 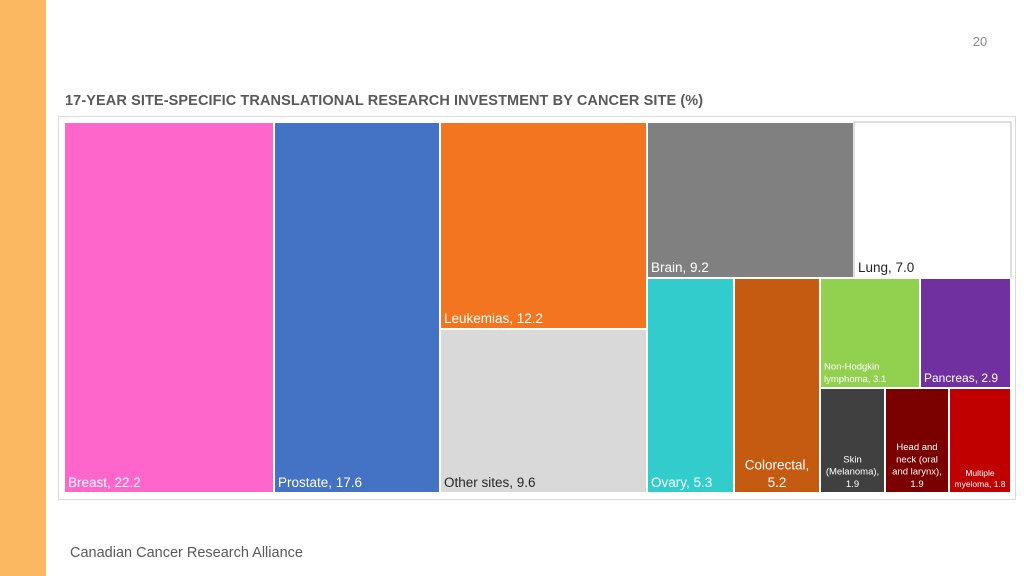 I want to click on treemap-label-pancreas: Pancreas, 2.9, so click(x=961, y=378).